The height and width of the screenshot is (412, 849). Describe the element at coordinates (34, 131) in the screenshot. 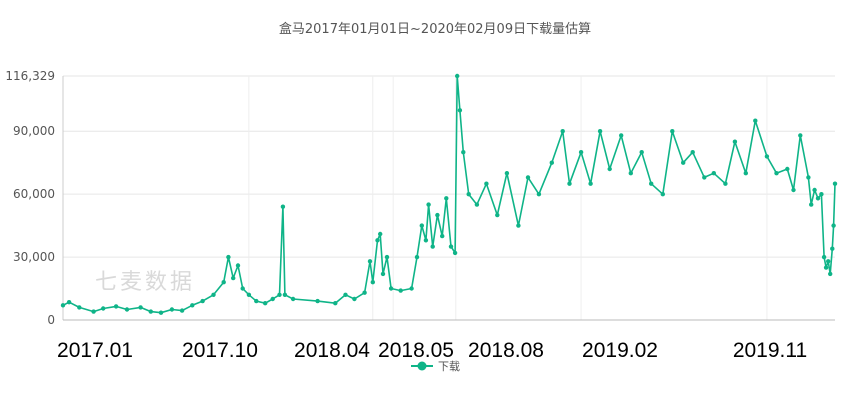

I see `y-tick-label: 90,000` at that location.